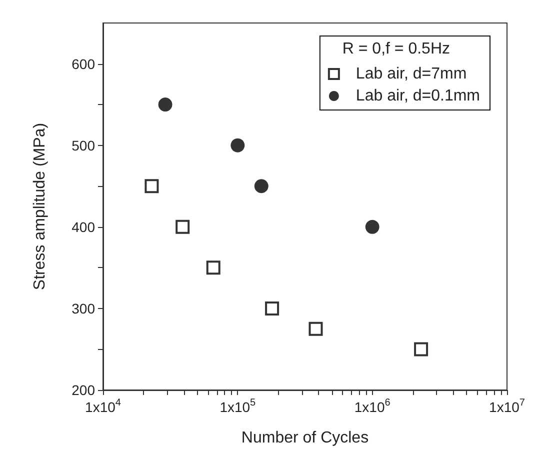  I want to click on y-tick-label: 400, so click(84, 226).